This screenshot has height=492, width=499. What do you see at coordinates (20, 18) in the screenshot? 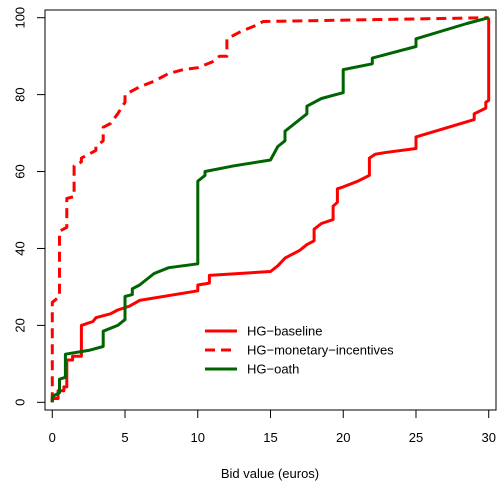
I see `y-tick-label: 100` at bounding box center [20, 18].